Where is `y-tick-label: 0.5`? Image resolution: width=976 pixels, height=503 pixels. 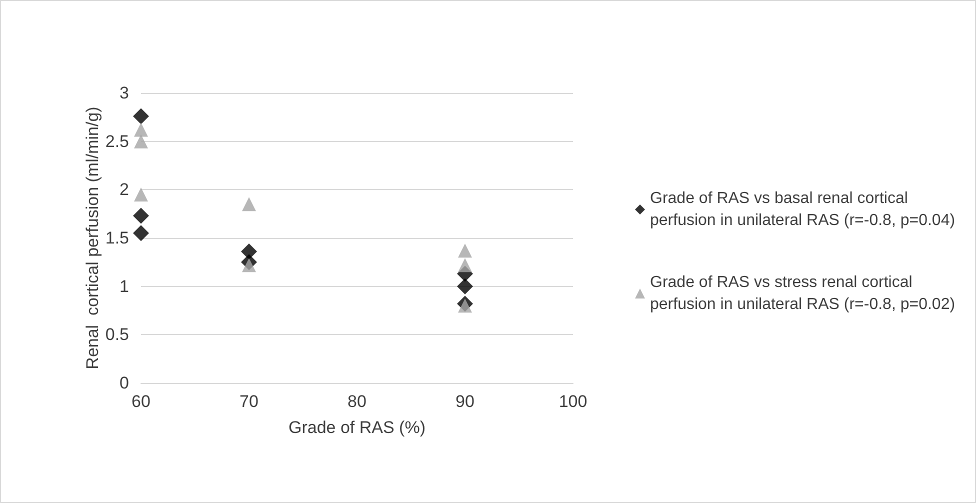 y-tick-label: 0.5 is located at coordinates (117, 334).